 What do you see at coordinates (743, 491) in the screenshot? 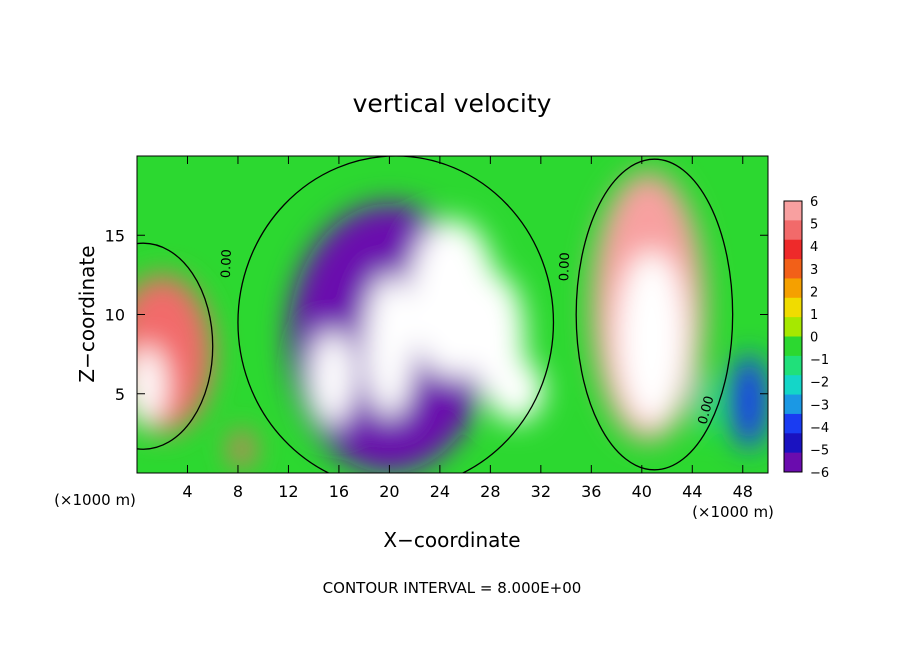
I see `x-tick-label: 48` at bounding box center [743, 491].